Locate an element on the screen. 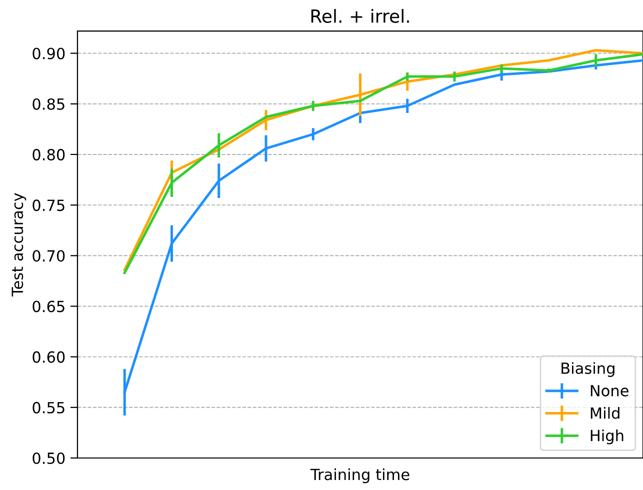 The image size is (643, 490). y-tick-label: 0.85 is located at coordinates (48, 104).